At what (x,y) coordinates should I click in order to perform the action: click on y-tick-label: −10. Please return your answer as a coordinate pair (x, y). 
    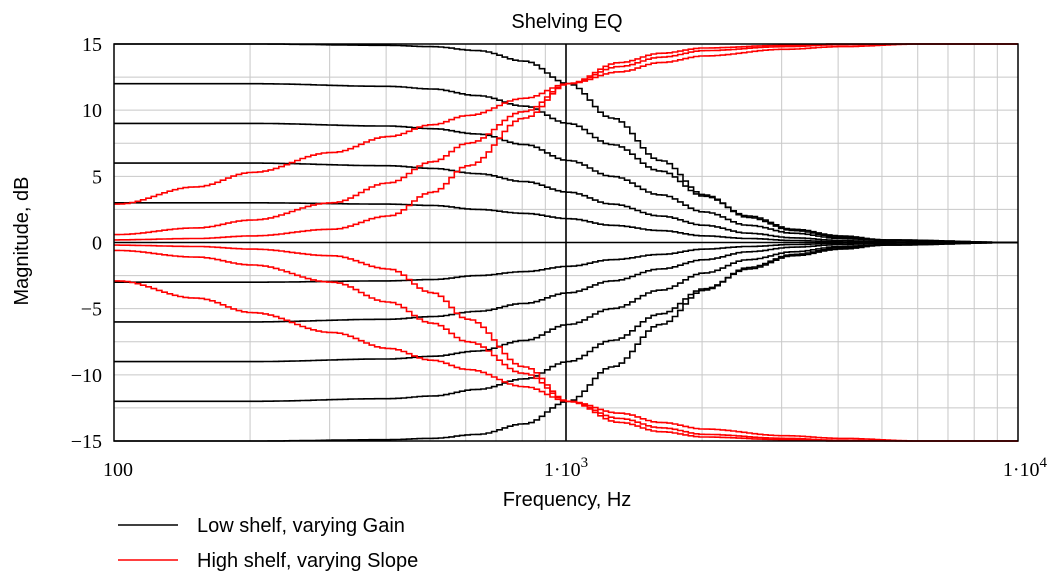
    Looking at the image, I should click on (86, 376).